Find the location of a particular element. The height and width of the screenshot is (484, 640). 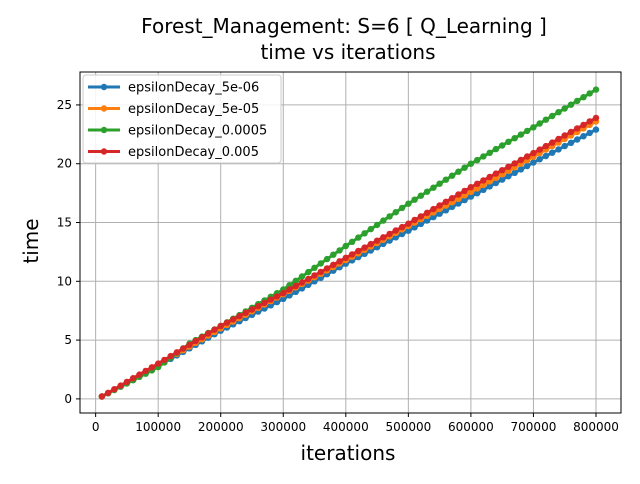

y-tick-label: 15 is located at coordinates (64, 223).